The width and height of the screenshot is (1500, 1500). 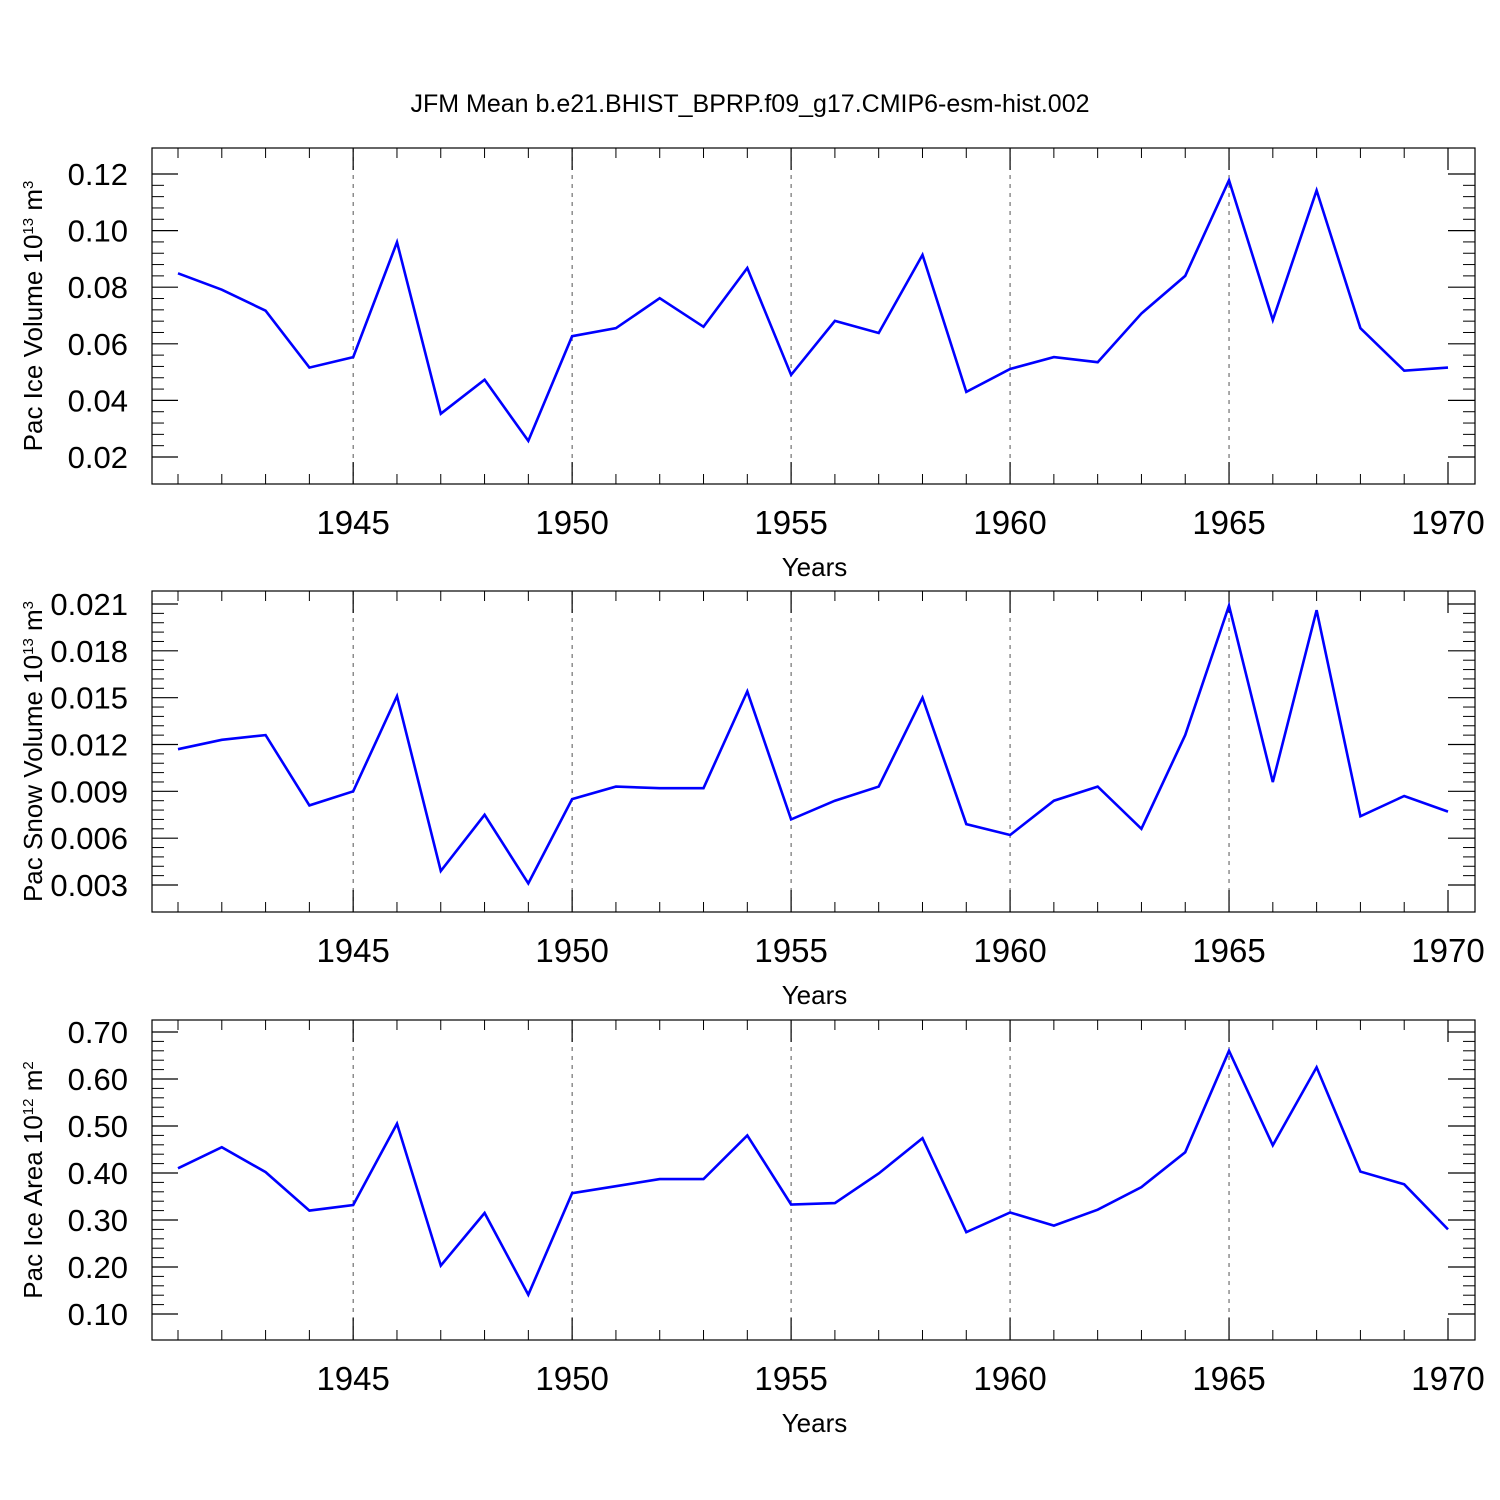 I want to click on y-tick-label: 0.08, so click(x=98, y=287).